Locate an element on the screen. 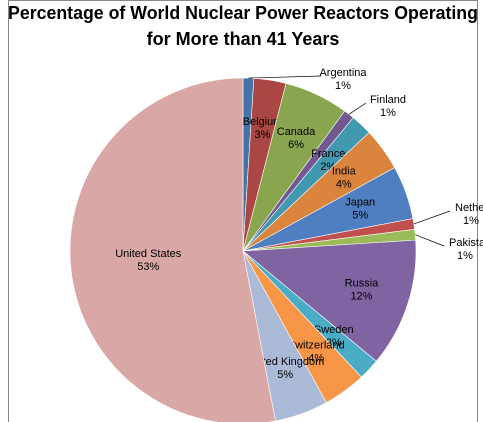  chart-title: for More than 41 Years is located at coordinates (243, 39).